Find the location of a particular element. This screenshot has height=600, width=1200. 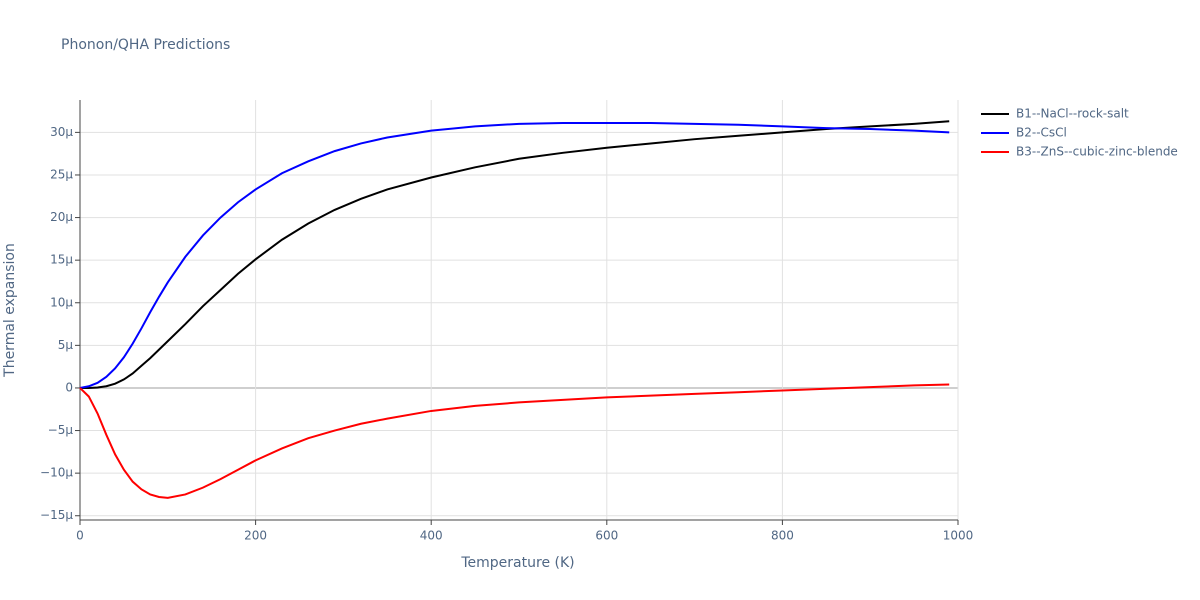

chart-title: Phonon/QHA Predictions is located at coordinates (145, 45).